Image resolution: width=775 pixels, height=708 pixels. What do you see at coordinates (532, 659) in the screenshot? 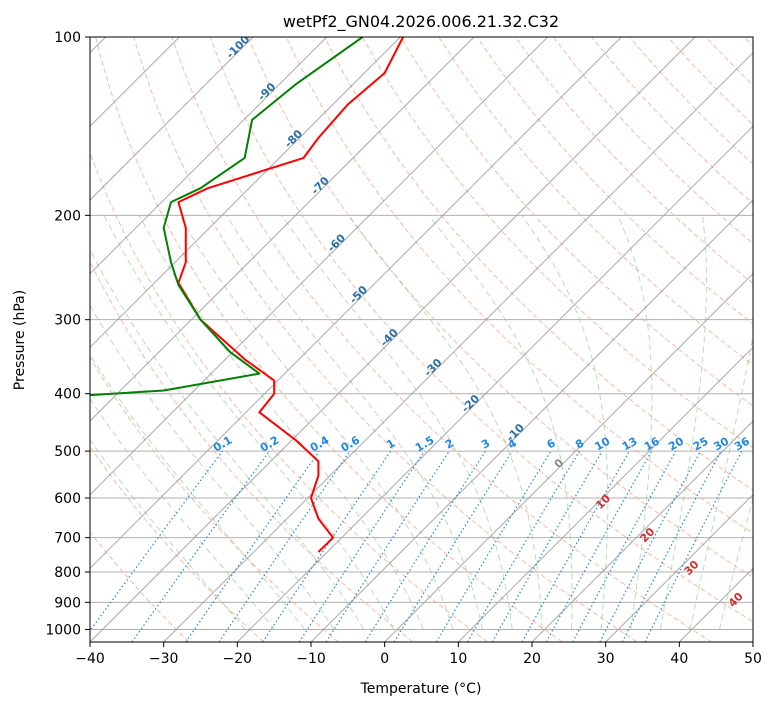
I see `x-tick-label: 20` at bounding box center [532, 659].